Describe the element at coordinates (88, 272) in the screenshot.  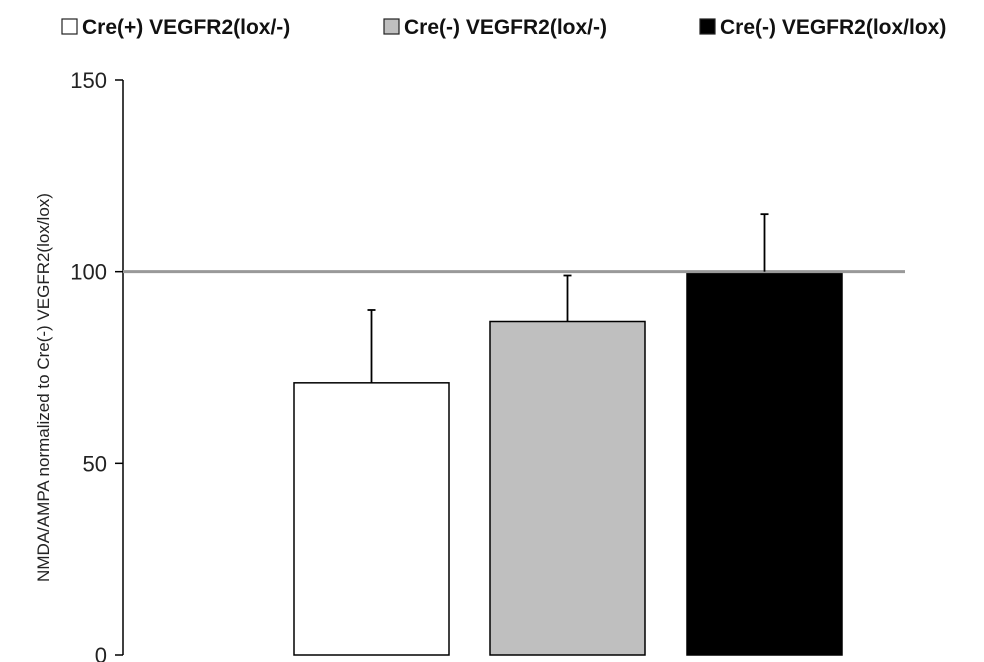
I see `y-tick-label-100: 100` at that location.